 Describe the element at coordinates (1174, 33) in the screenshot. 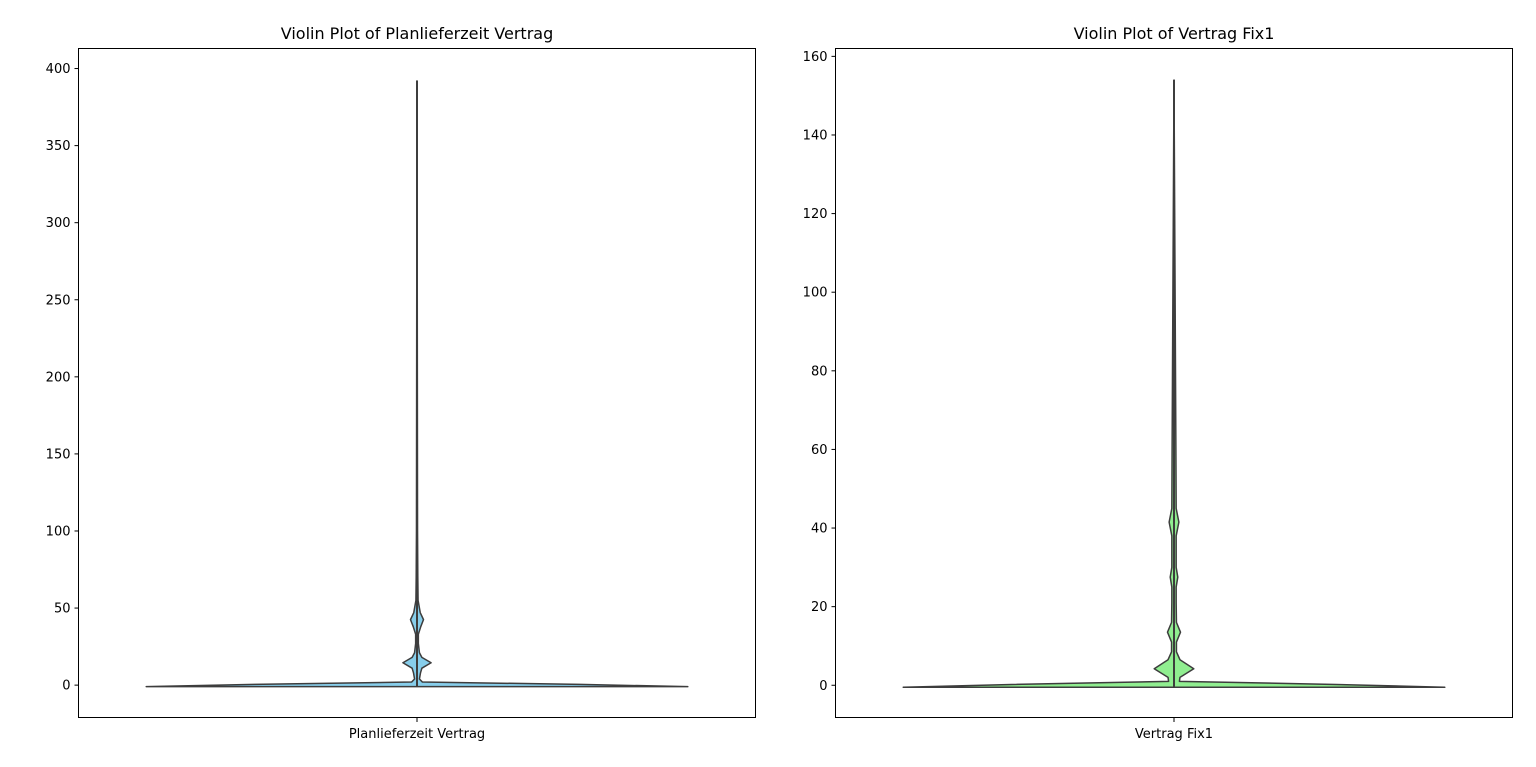

I see `chart-title-1: Violin Plot of Vertrag Fix1` at that location.